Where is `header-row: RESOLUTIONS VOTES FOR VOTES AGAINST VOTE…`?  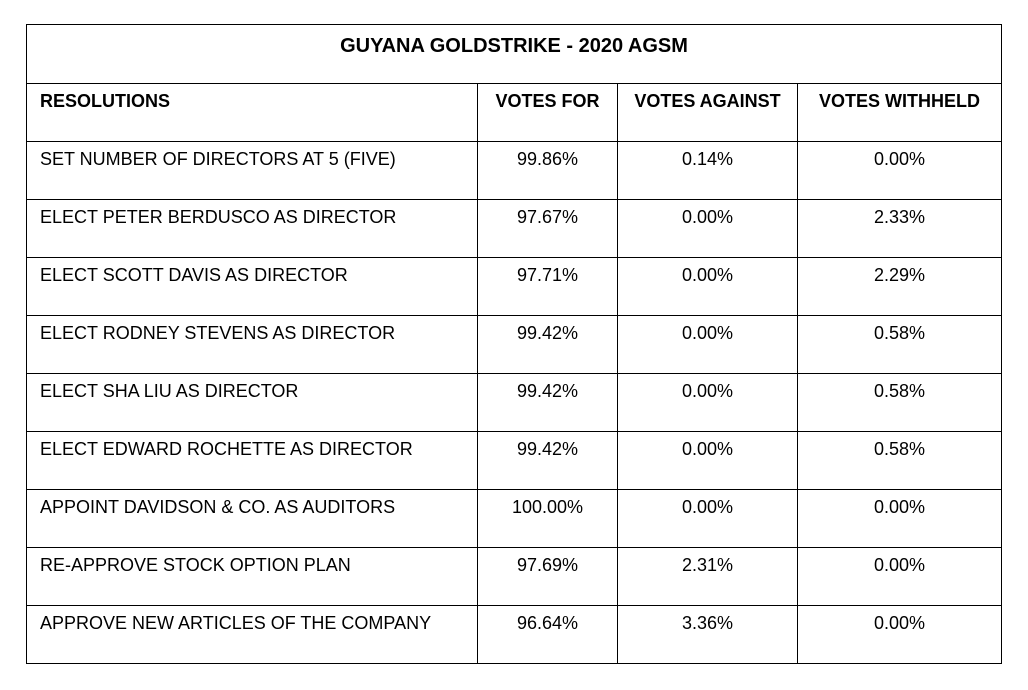
header-row: RESOLUTIONS VOTES FOR VOTES AGAINST VOTE… is located at coordinates (514, 112).